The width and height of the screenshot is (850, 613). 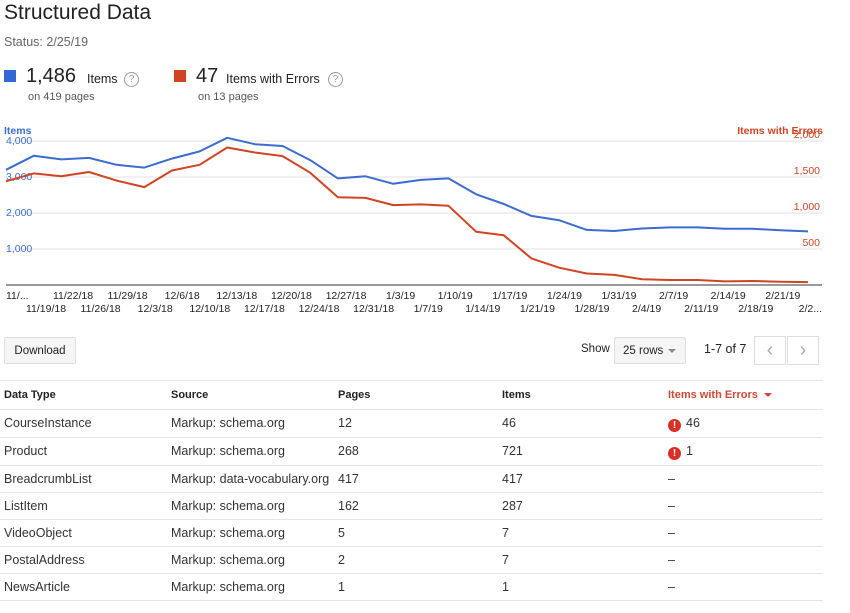 What do you see at coordinates (83, 560) in the screenshot?
I see `data-type-cell: PostalAddress` at bounding box center [83, 560].